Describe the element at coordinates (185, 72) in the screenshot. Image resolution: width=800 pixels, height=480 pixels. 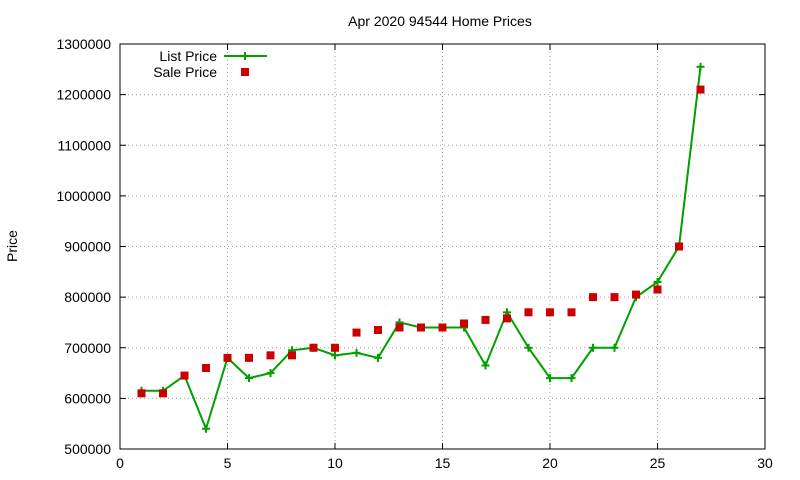
I see `legend-label: Sale Price` at that location.